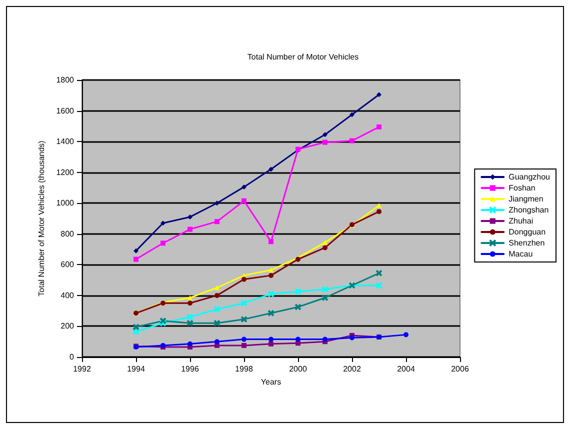 The width and height of the screenshot is (572, 431). What do you see at coordinates (136, 369) in the screenshot?
I see `x-tick-label: 1994` at bounding box center [136, 369].